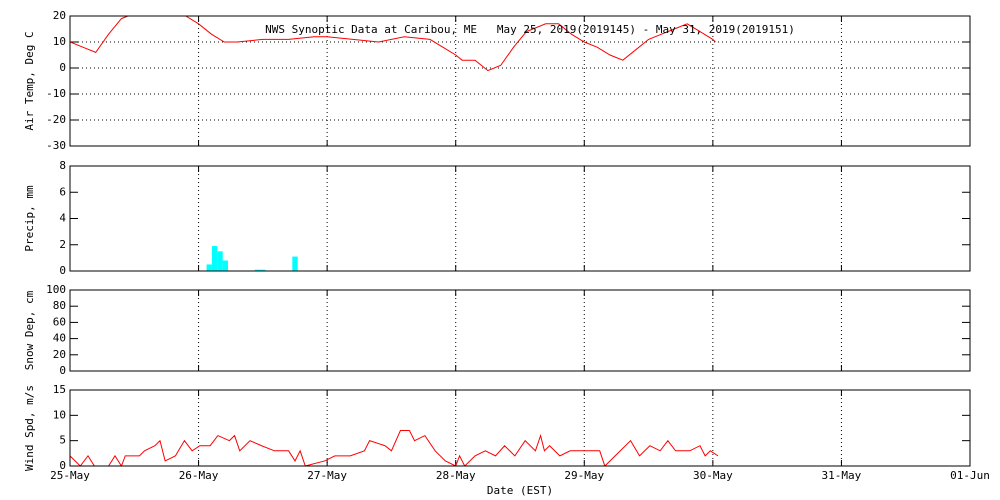 The image size is (1000, 500). What do you see at coordinates (520, 490) in the screenshot?
I see `x-axis-label: Date (EST)` at bounding box center [520, 490].